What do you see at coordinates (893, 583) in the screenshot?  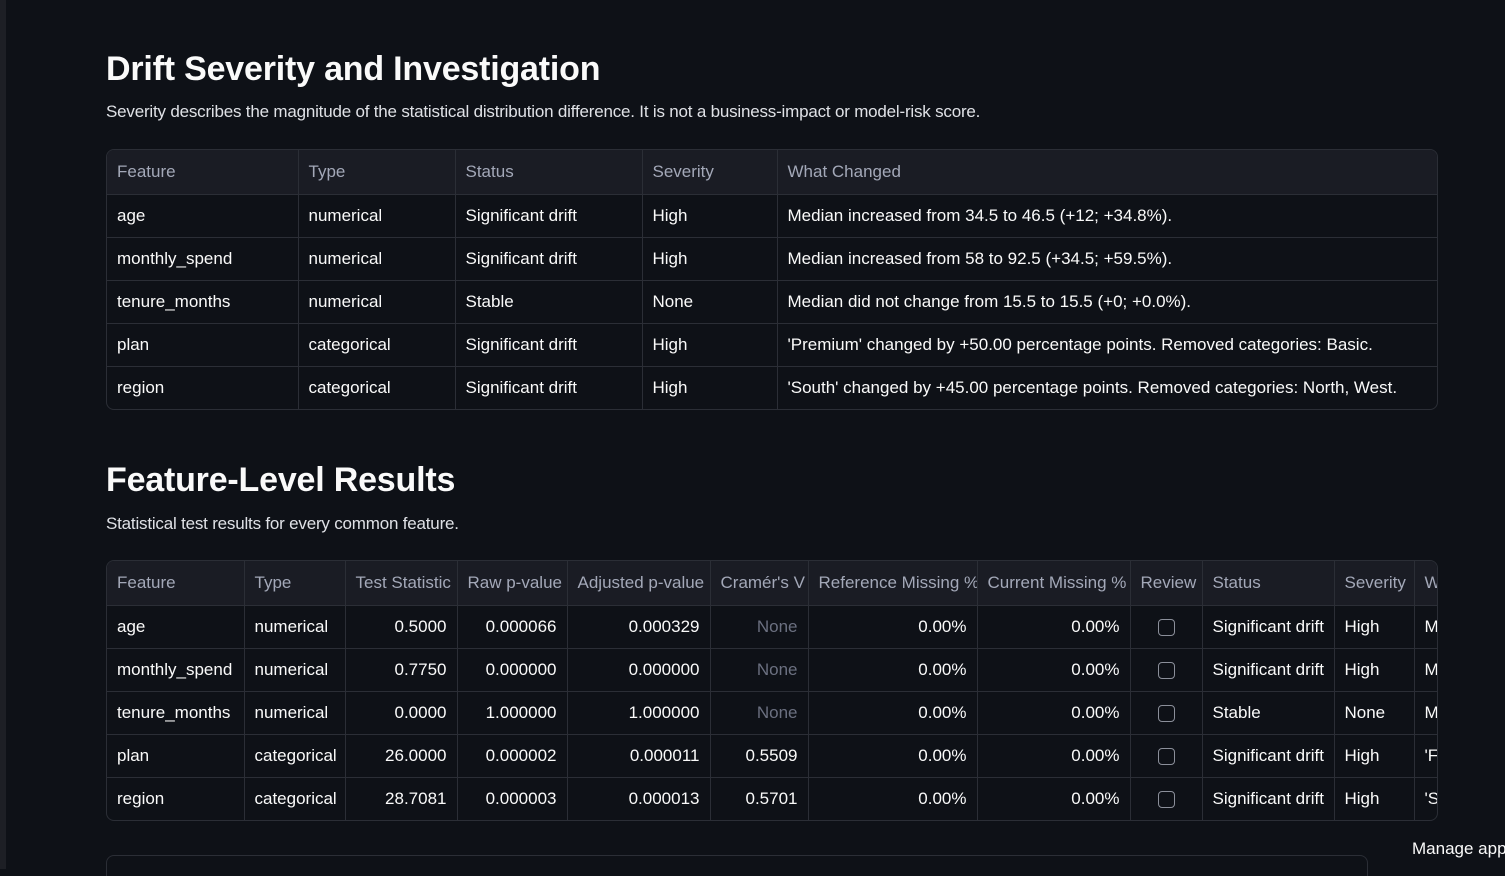 I see `column-header: Reference Missing %` at bounding box center [893, 583].